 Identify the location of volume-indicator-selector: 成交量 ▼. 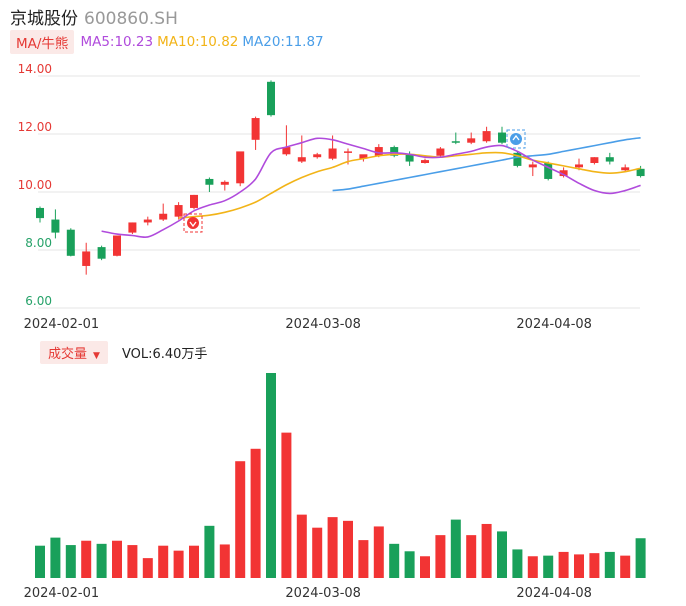
(74, 352).